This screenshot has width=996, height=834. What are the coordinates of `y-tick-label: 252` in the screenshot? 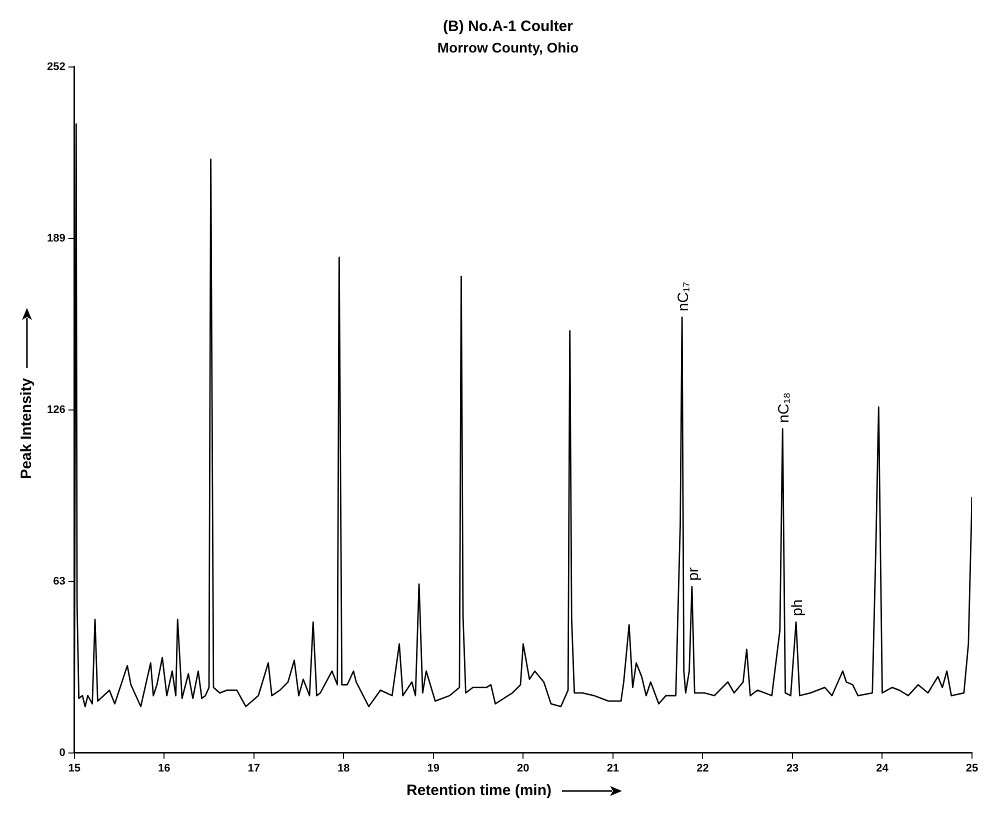 It's located at (56, 66).